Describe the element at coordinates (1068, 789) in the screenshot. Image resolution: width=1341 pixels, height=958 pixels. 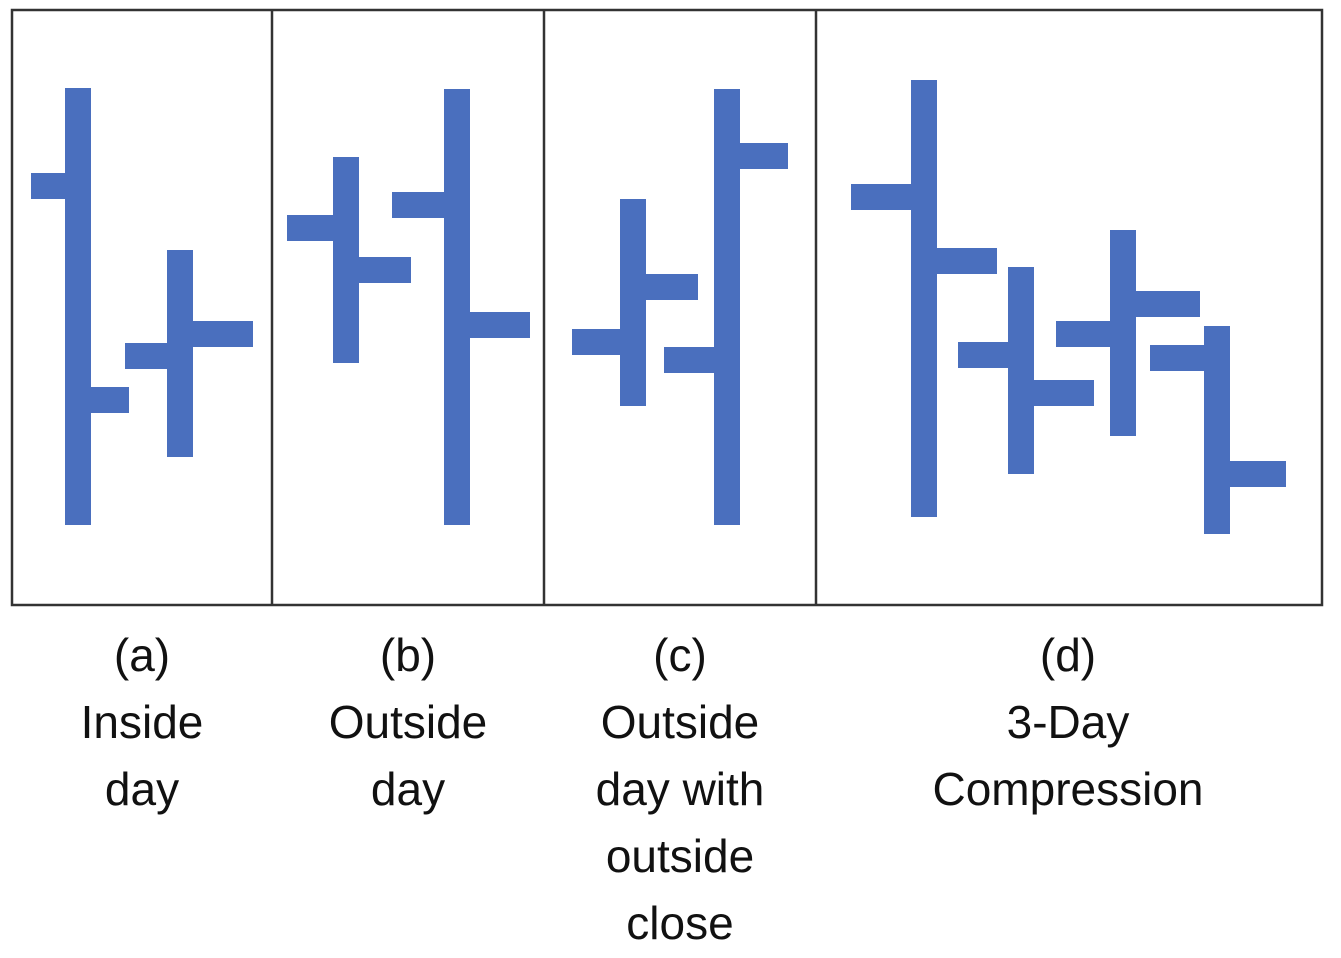
I see `panel-d-label-line-2: Compression` at that location.